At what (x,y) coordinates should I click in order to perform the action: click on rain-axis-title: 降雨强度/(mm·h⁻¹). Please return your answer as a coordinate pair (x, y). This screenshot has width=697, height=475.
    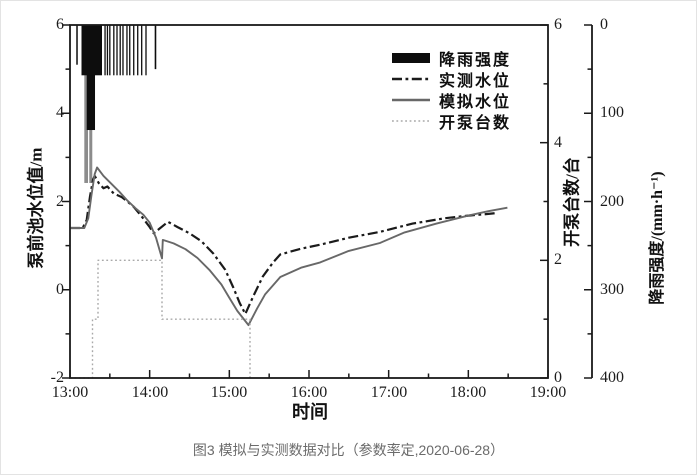
    Looking at the image, I should click on (657, 238).